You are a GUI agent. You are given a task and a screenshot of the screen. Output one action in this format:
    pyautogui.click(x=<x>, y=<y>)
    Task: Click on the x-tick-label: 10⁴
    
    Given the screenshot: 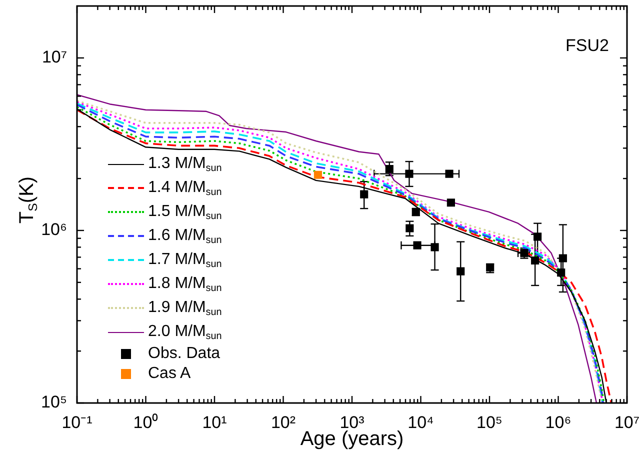 What is the action you would take?
    pyautogui.click(x=421, y=422)
    